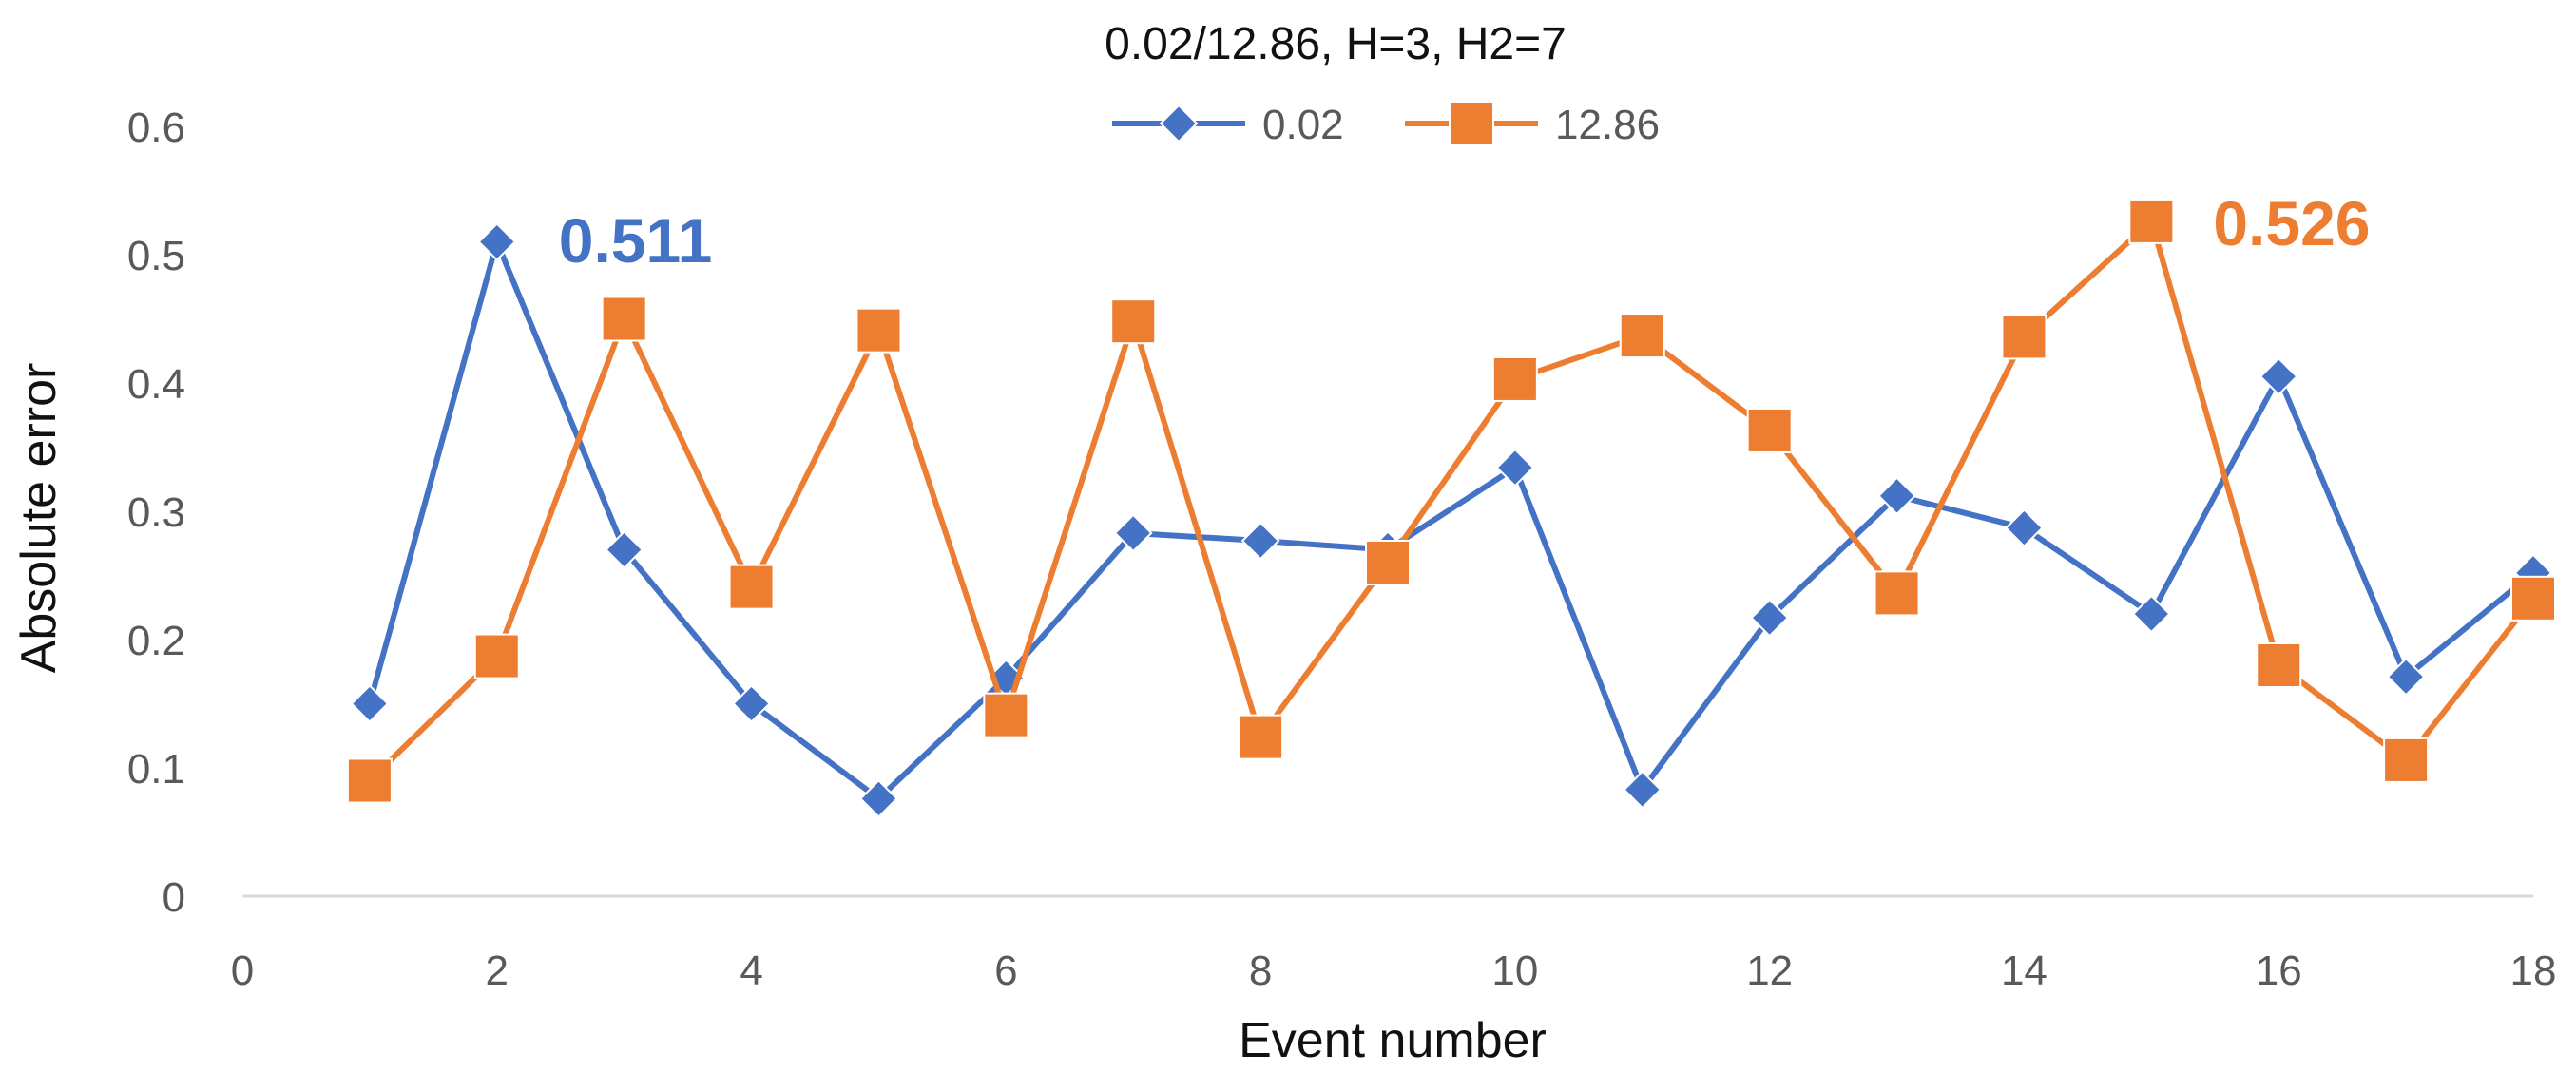 The height and width of the screenshot is (1091, 2576). Describe the element at coordinates (1769, 970) in the screenshot. I see `x-tick-label: 12` at that location.